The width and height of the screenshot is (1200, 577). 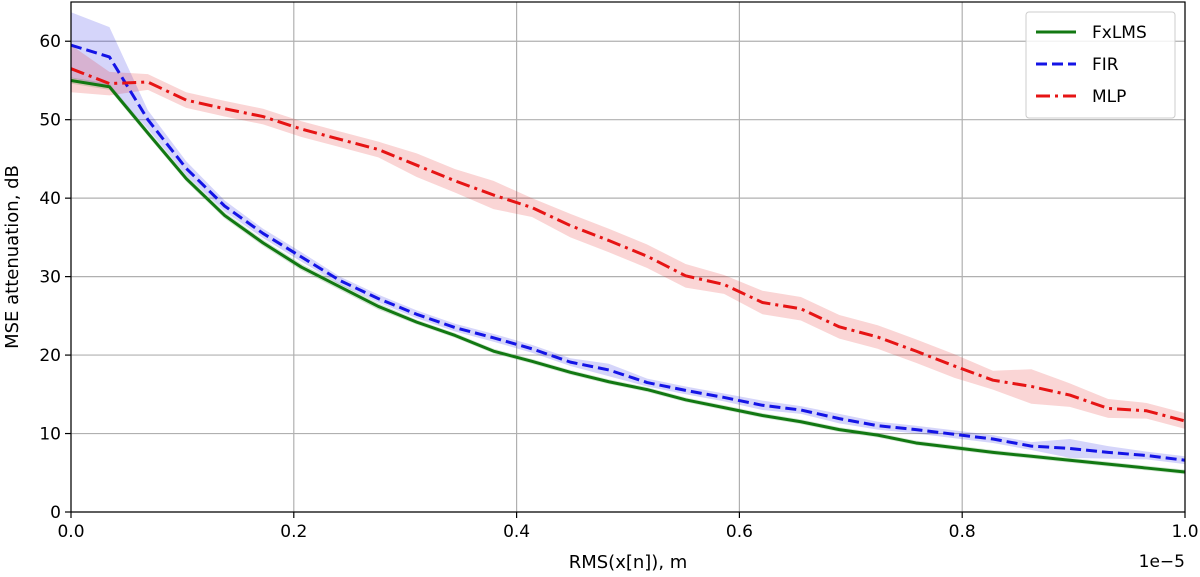 I want to click on legend-label-mlp: MLP, so click(x=1109, y=97).